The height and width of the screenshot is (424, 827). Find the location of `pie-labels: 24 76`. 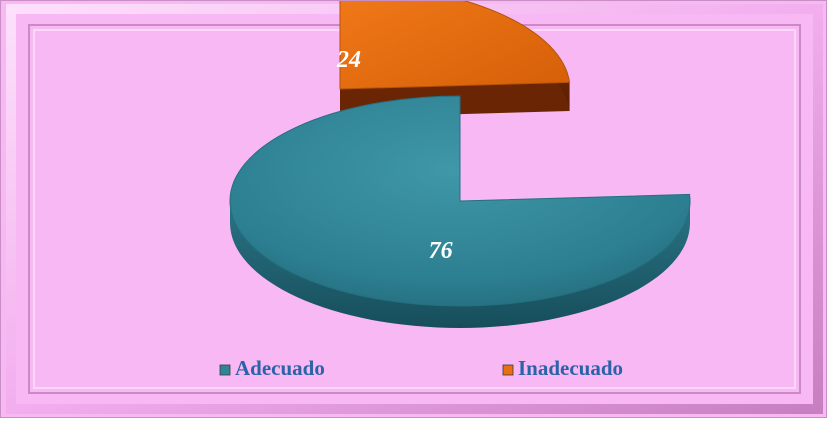

pie-labels: 24 76 is located at coordinates (394, 155).